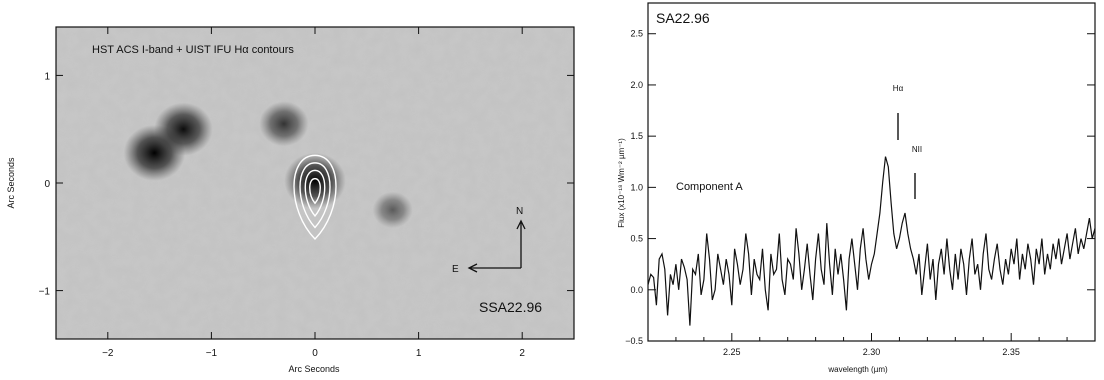 The height and width of the screenshot is (380, 1104). Describe the element at coordinates (917, 149) in the screenshot. I see `nii-label: NII` at that location.